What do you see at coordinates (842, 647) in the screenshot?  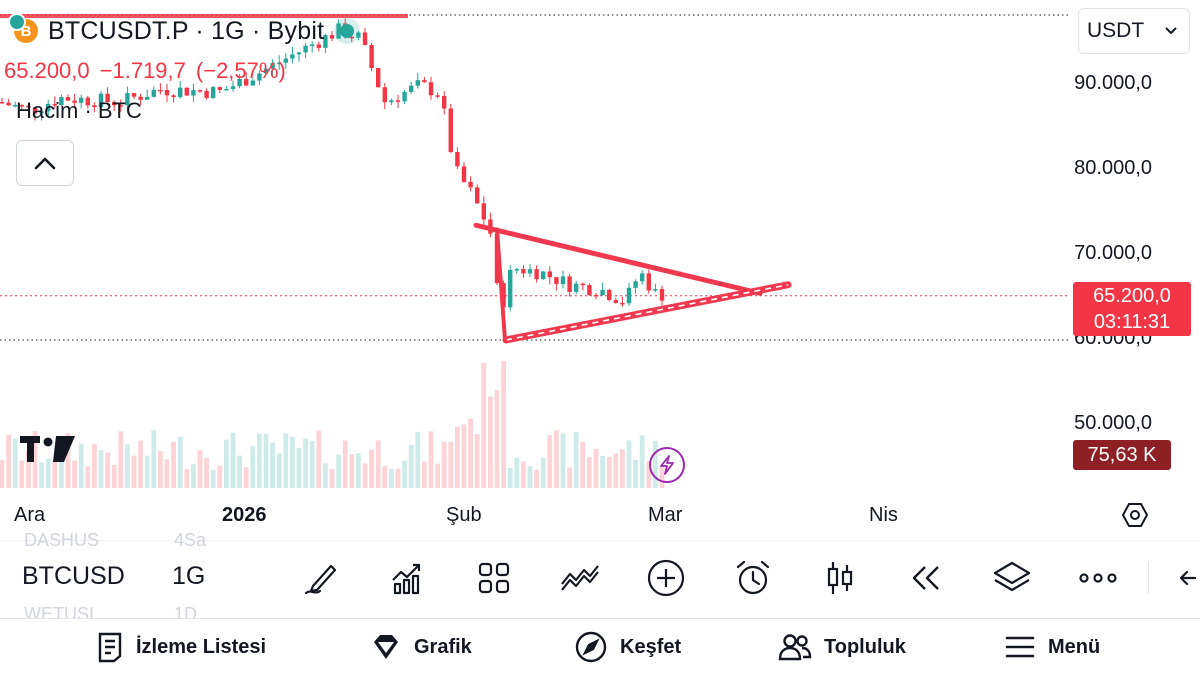 I see `nav-community: Topluluk` at bounding box center [842, 647].